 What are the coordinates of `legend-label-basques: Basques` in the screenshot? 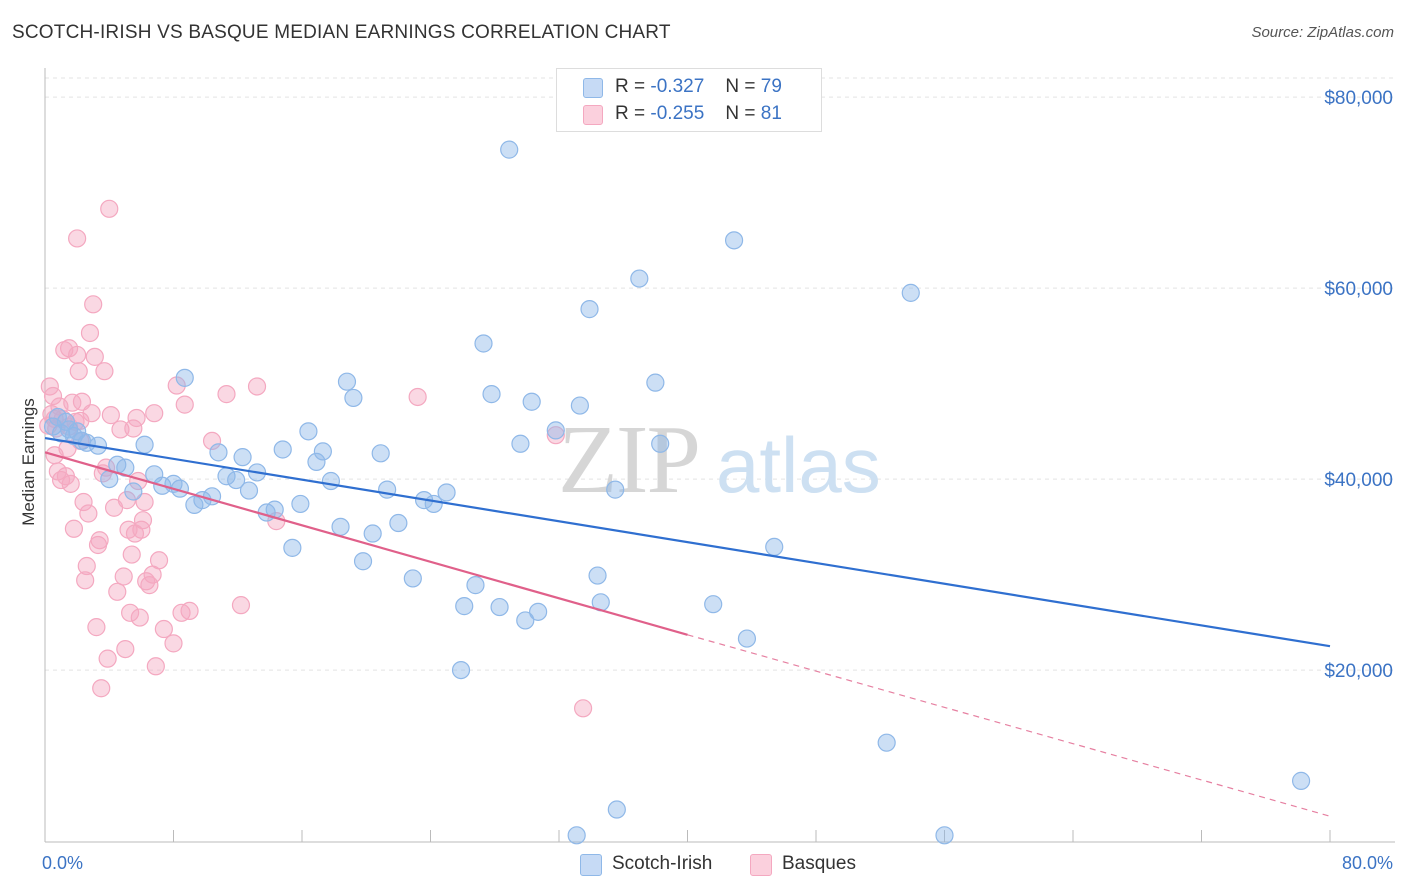 It's located at (819, 863).